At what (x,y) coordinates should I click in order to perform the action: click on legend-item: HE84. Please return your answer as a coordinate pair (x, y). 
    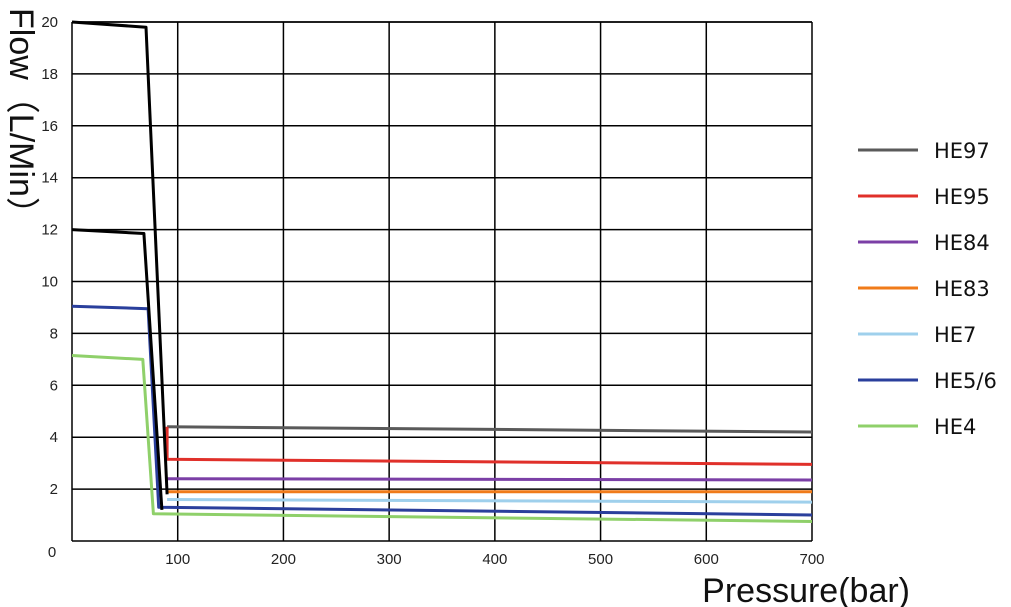
    Looking at the image, I should click on (924, 243).